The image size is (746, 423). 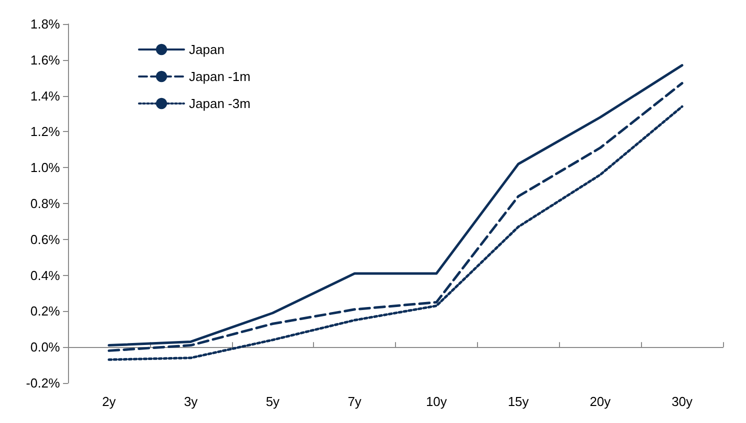 What do you see at coordinates (109, 401) in the screenshot?
I see `x-tick-label: 2y` at bounding box center [109, 401].